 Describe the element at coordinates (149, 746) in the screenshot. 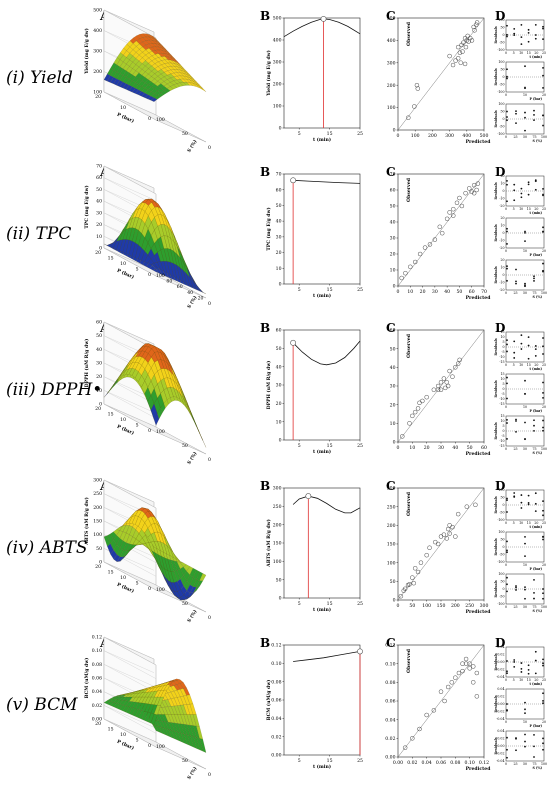

I see `surface-p-tick: 0` at that location.